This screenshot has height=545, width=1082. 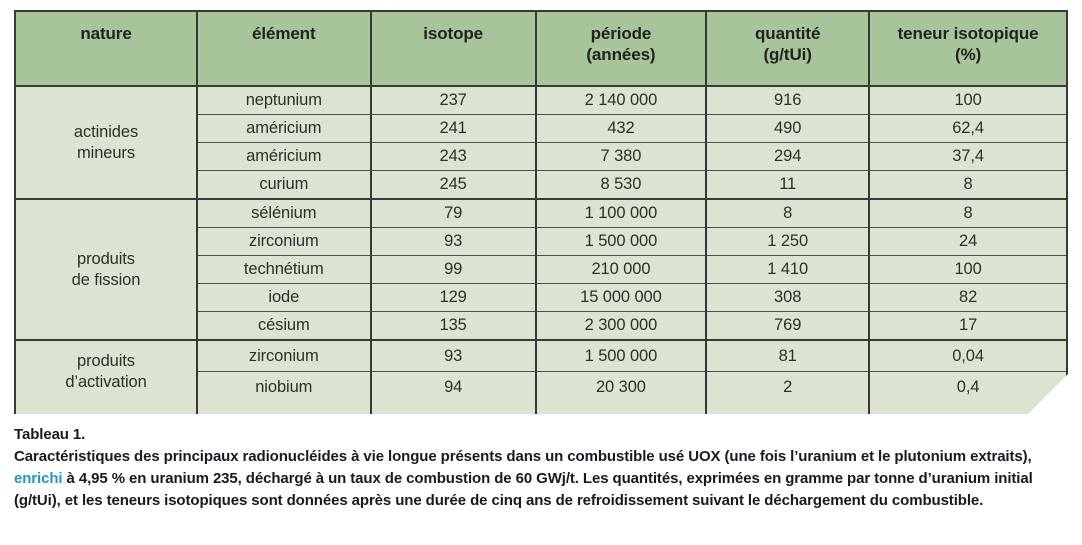 I want to click on cell-isotope: 245, so click(x=453, y=185).